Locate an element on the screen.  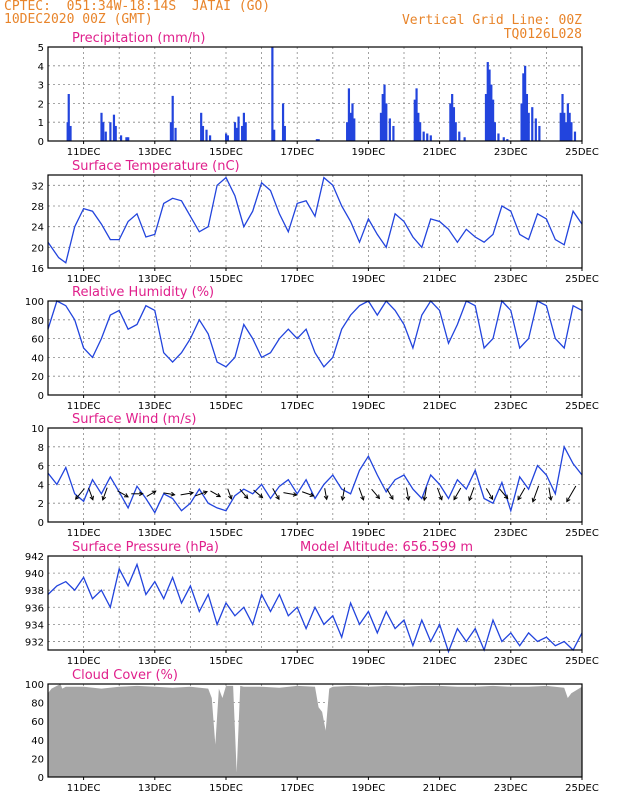
rh-frame is located at coordinates (315, 348).